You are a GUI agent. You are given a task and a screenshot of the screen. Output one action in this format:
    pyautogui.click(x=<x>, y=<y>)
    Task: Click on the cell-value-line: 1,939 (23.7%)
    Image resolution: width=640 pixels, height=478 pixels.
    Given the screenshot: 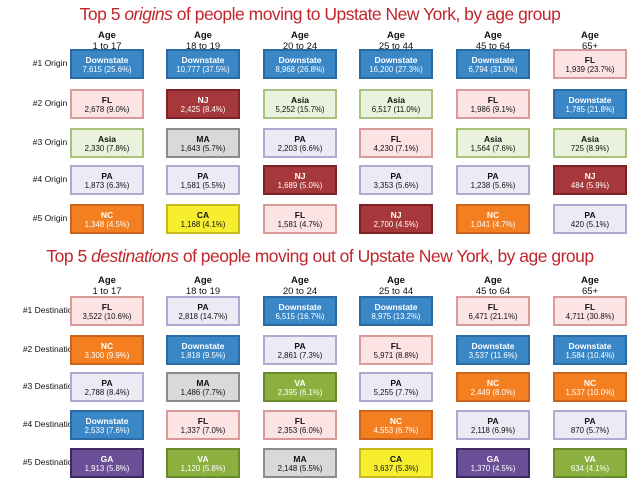 What is the action you would take?
    pyautogui.click(x=590, y=69)
    